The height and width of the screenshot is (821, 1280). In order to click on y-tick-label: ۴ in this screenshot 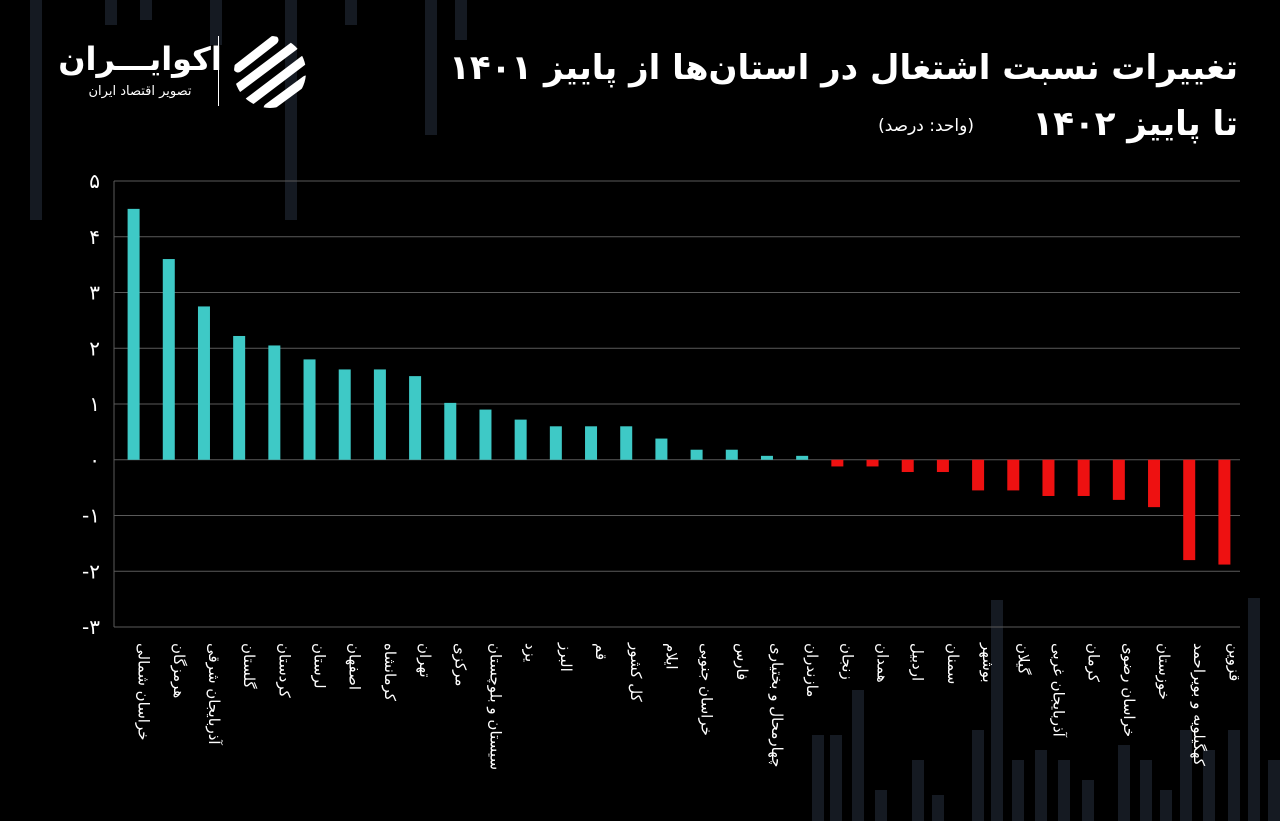, I will do `click(94, 237)`.